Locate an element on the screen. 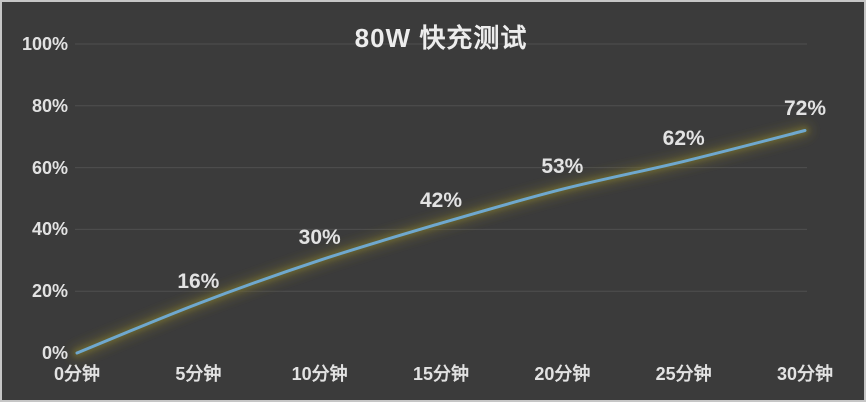  data-point-label: 16% is located at coordinates (198, 281).